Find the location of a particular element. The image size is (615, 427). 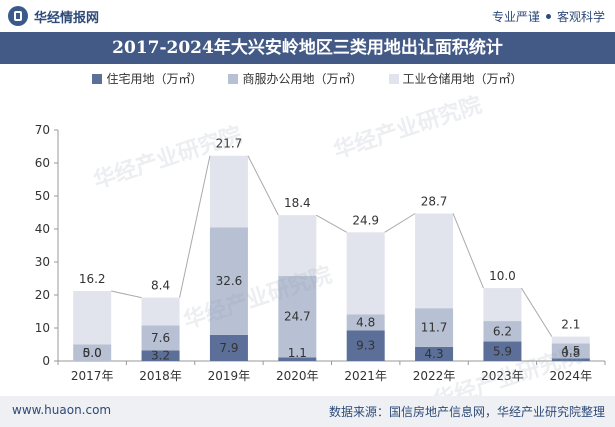

legend-item-commercial: 商服办公用地（万㎡） is located at coordinates (295, 78).